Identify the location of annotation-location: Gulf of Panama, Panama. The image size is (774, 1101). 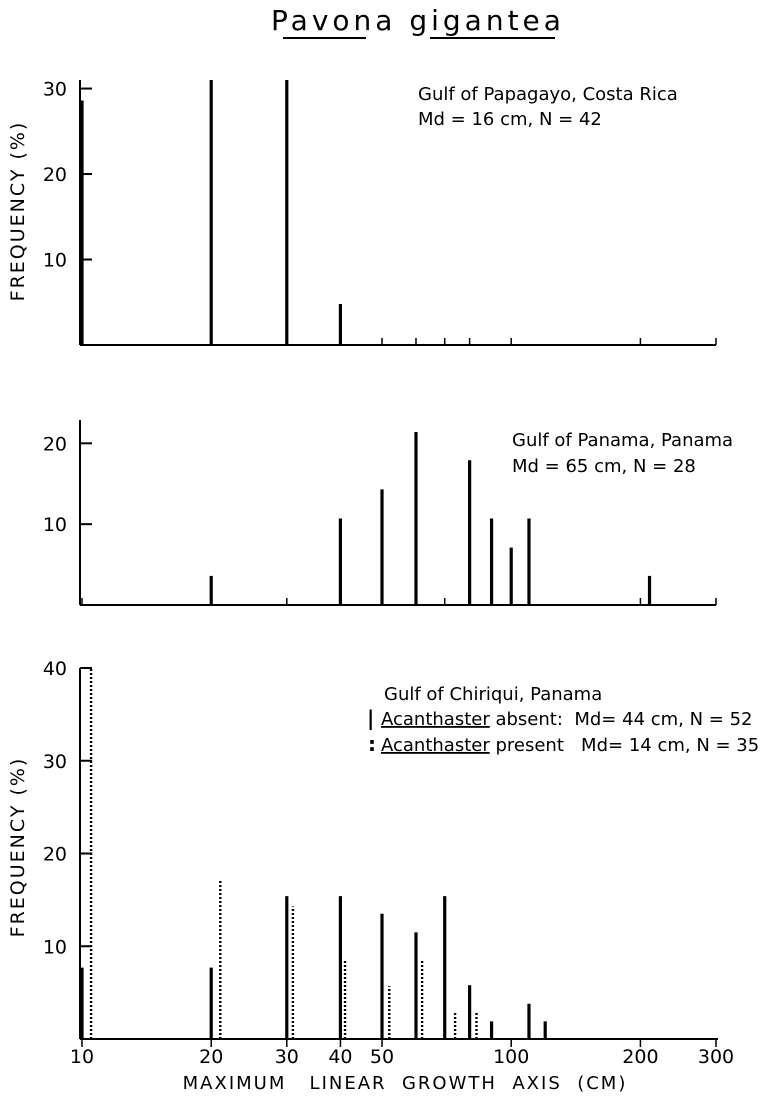
(622, 440).